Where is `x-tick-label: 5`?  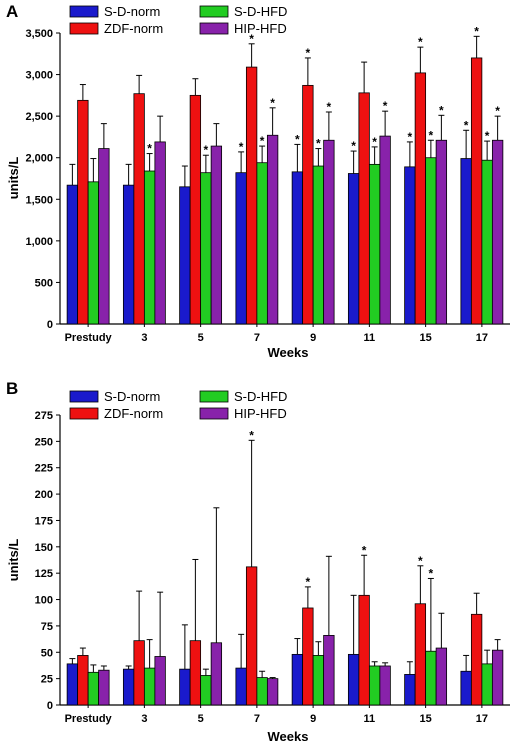 x-tick-label: 5 is located at coordinates (201, 338).